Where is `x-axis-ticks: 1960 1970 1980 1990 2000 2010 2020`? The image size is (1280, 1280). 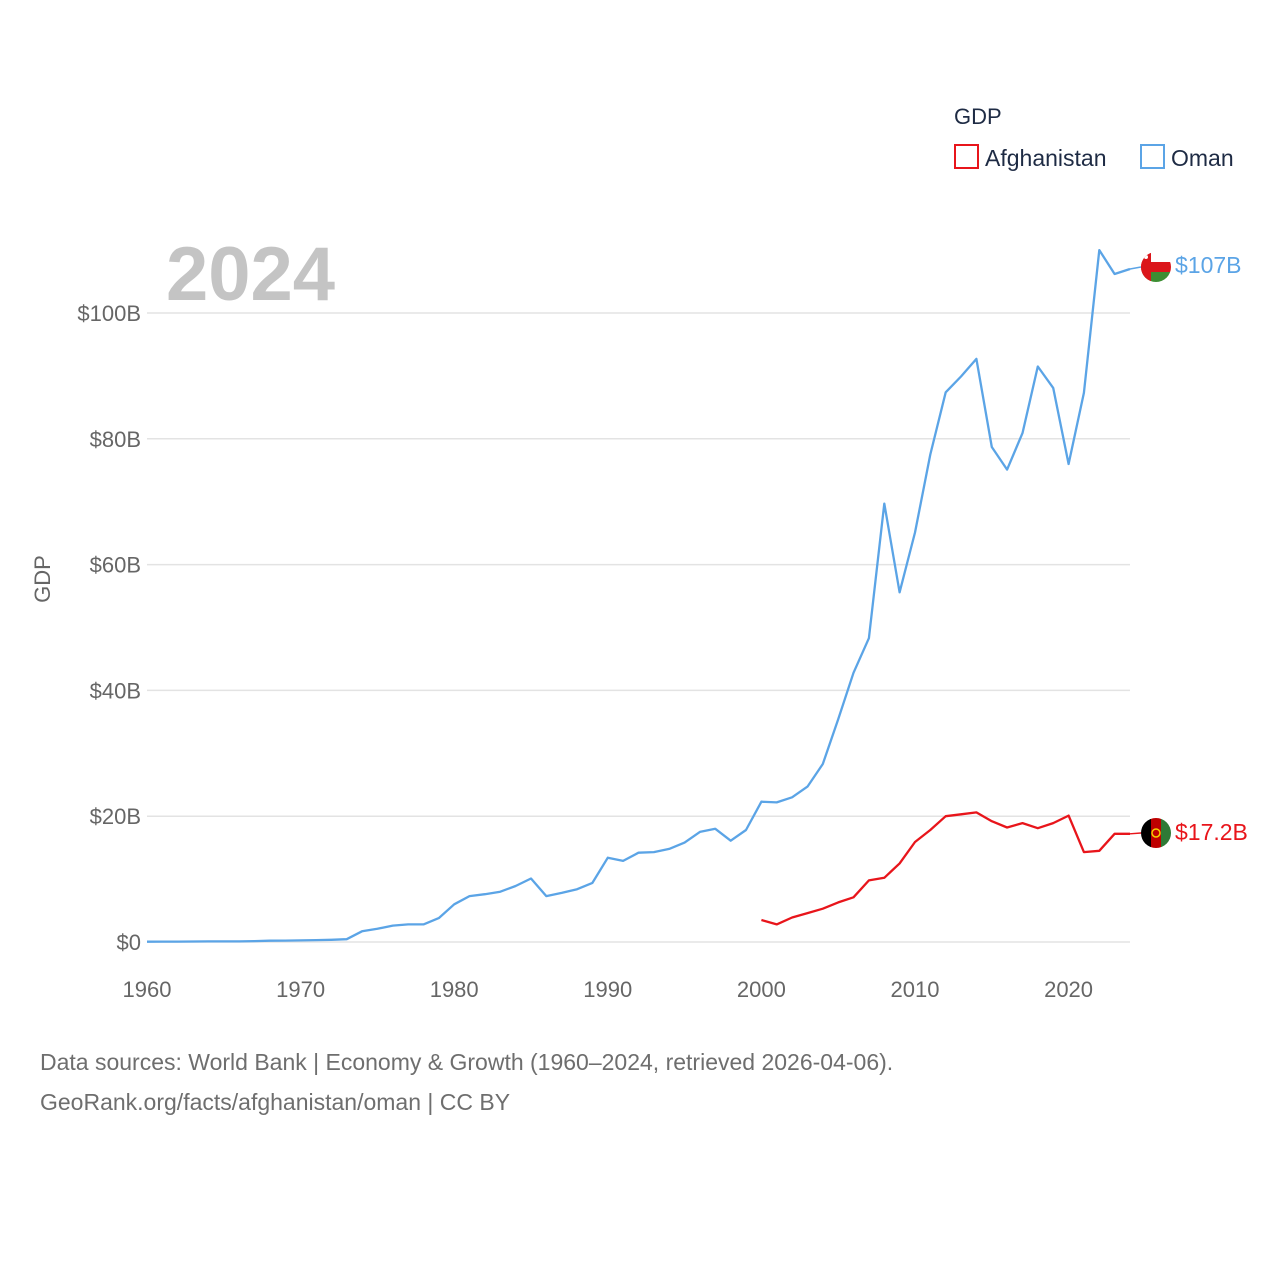
x-axis-ticks: 1960 1970 1980 1990 2000 2010 2020 is located at coordinates (608, 989).